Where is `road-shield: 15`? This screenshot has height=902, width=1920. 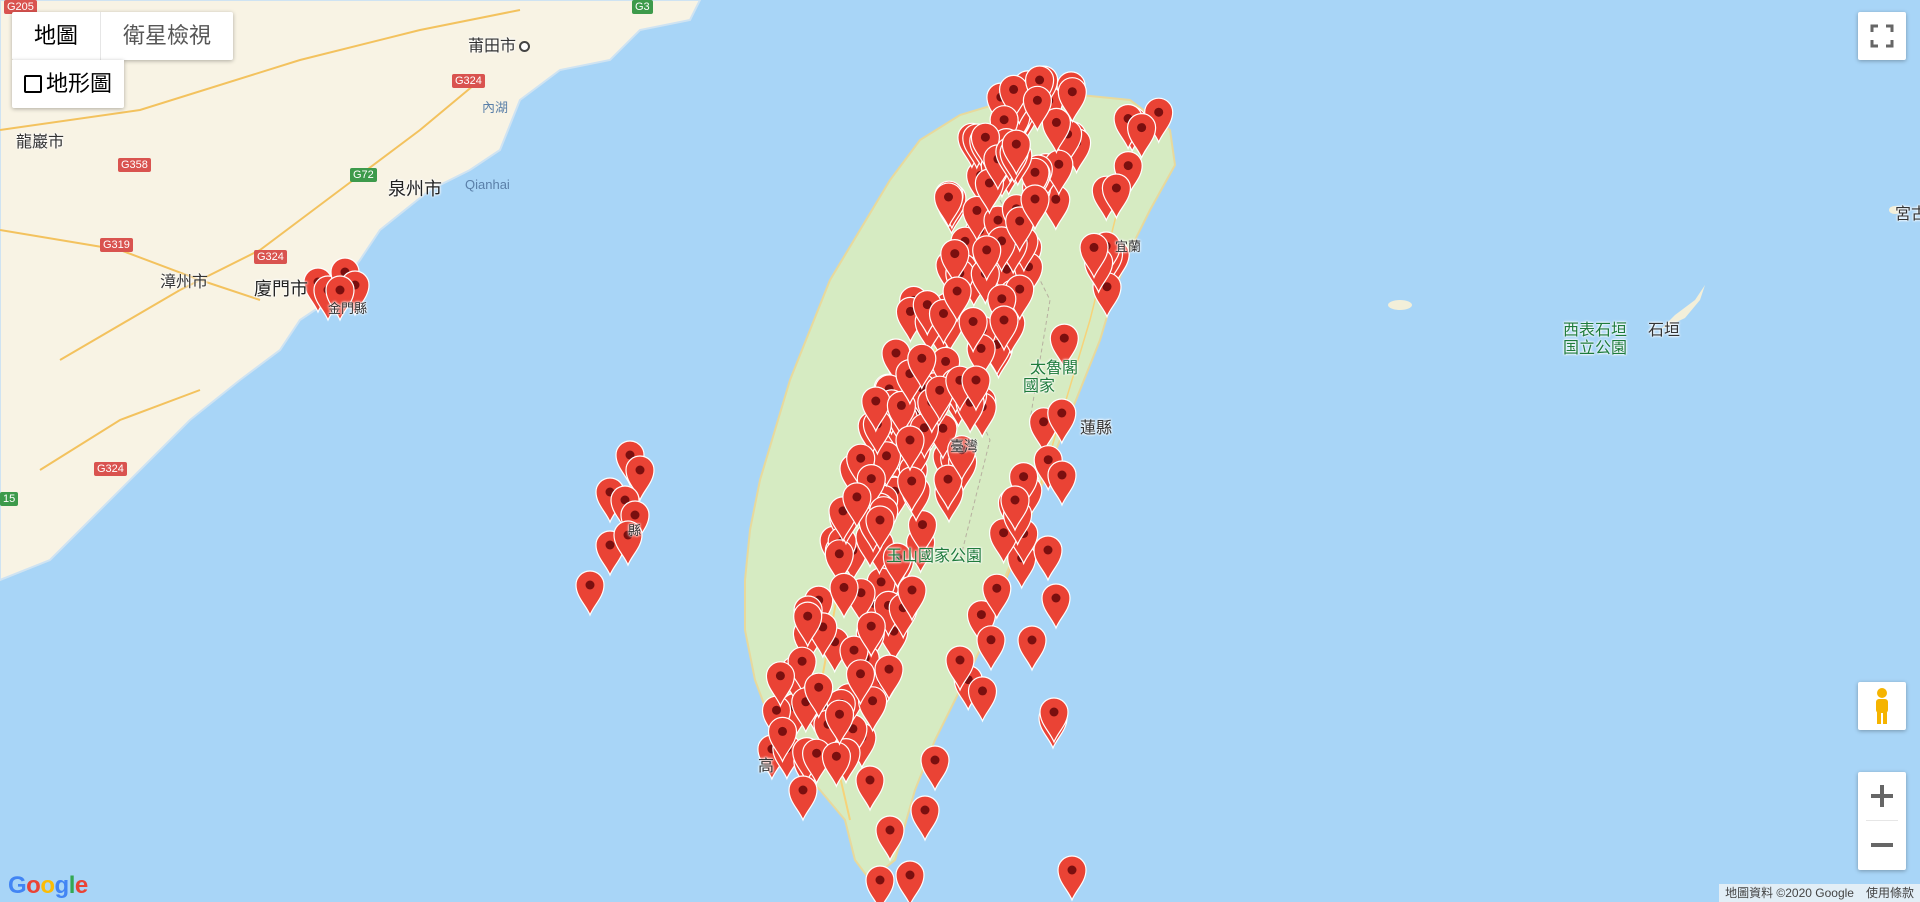 road-shield: 15 is located at coordinates (9, 499).